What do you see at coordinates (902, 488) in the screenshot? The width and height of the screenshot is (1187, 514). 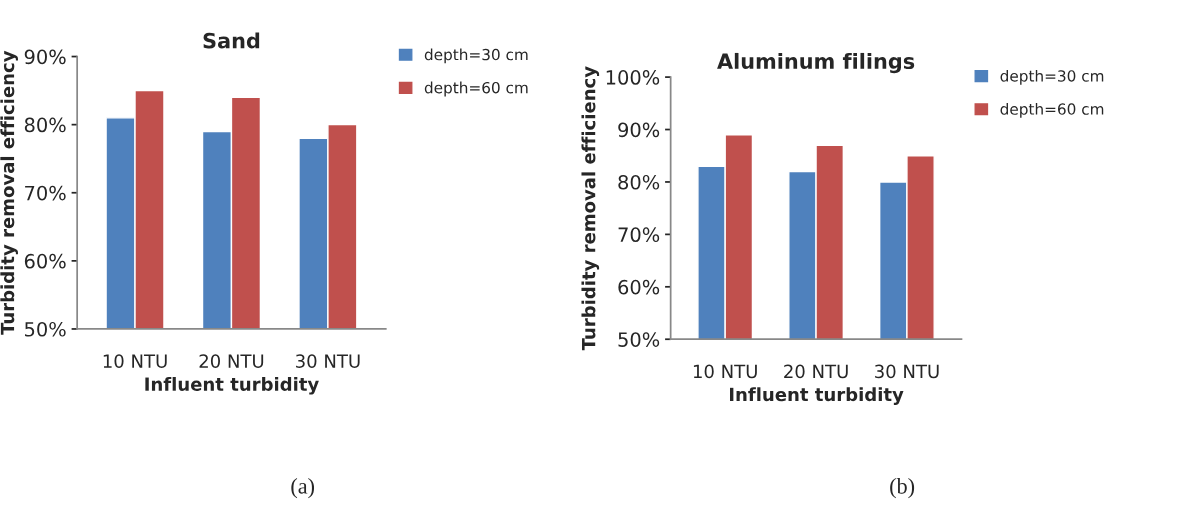 I see `text: (b)` at bounding box center [902, 488].